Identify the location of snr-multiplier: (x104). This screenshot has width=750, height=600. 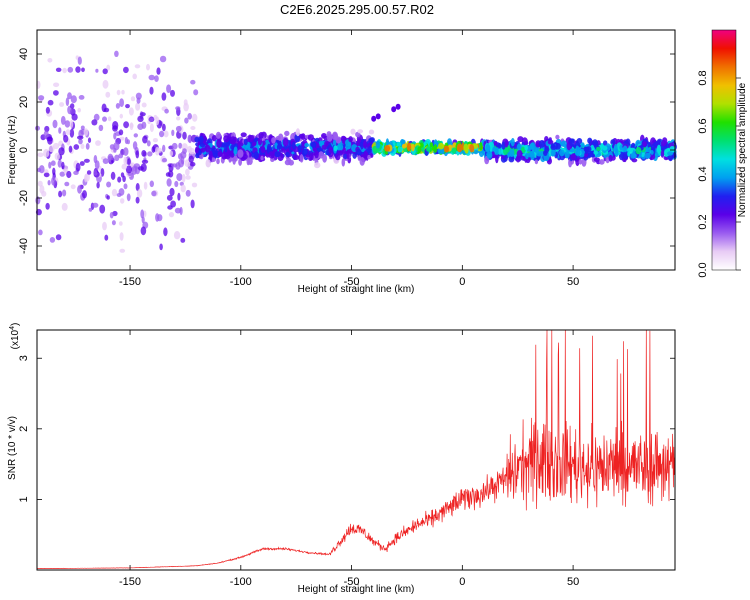
(15, 336).